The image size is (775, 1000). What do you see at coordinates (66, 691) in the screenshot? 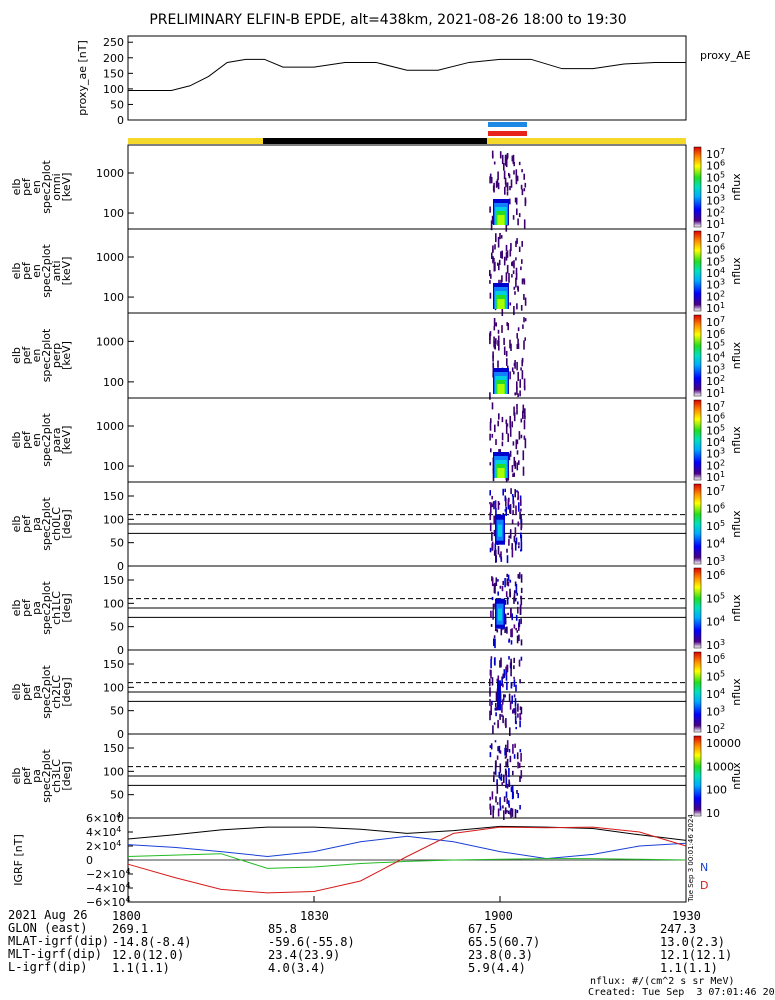
I see `panel-ylabel-word: [deg]` at bounding box center [66, 691].